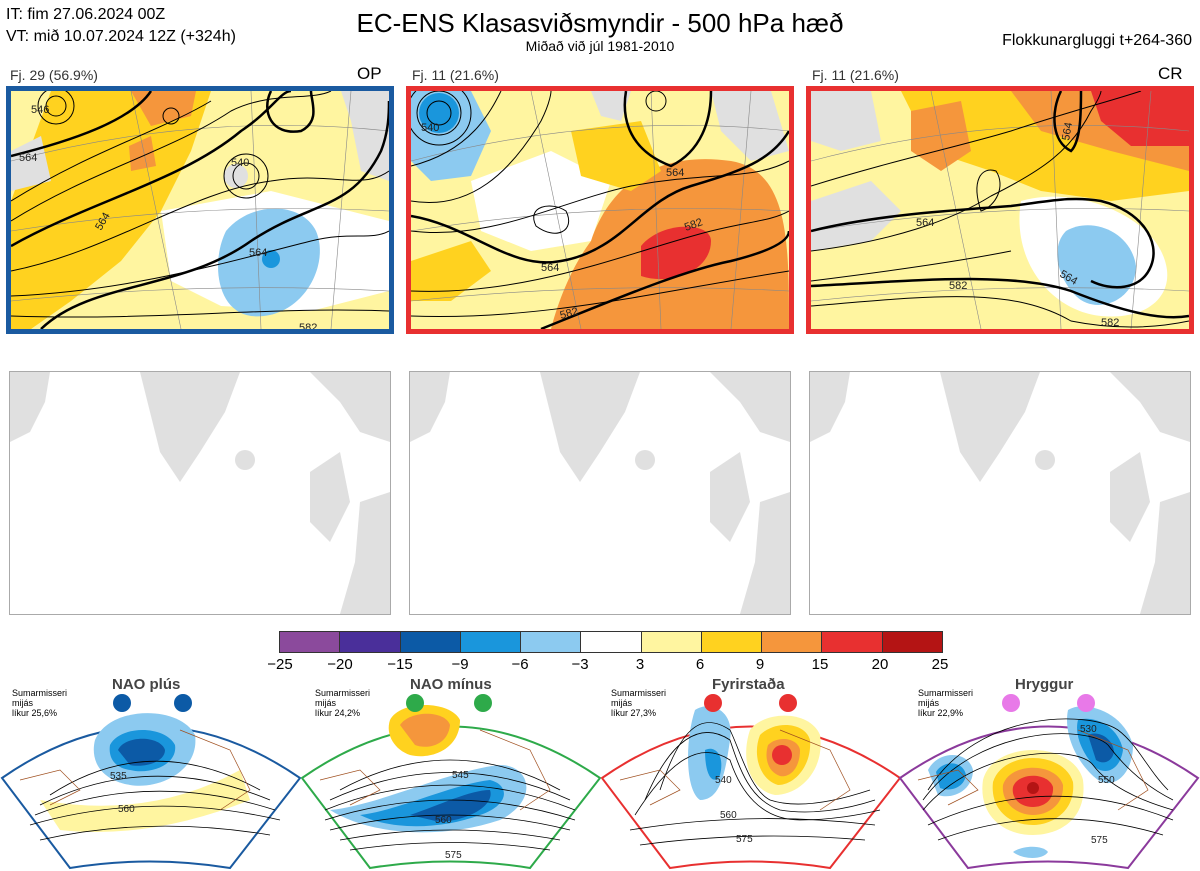  I want to click on regime-3-label: 575, so click(744, 839).